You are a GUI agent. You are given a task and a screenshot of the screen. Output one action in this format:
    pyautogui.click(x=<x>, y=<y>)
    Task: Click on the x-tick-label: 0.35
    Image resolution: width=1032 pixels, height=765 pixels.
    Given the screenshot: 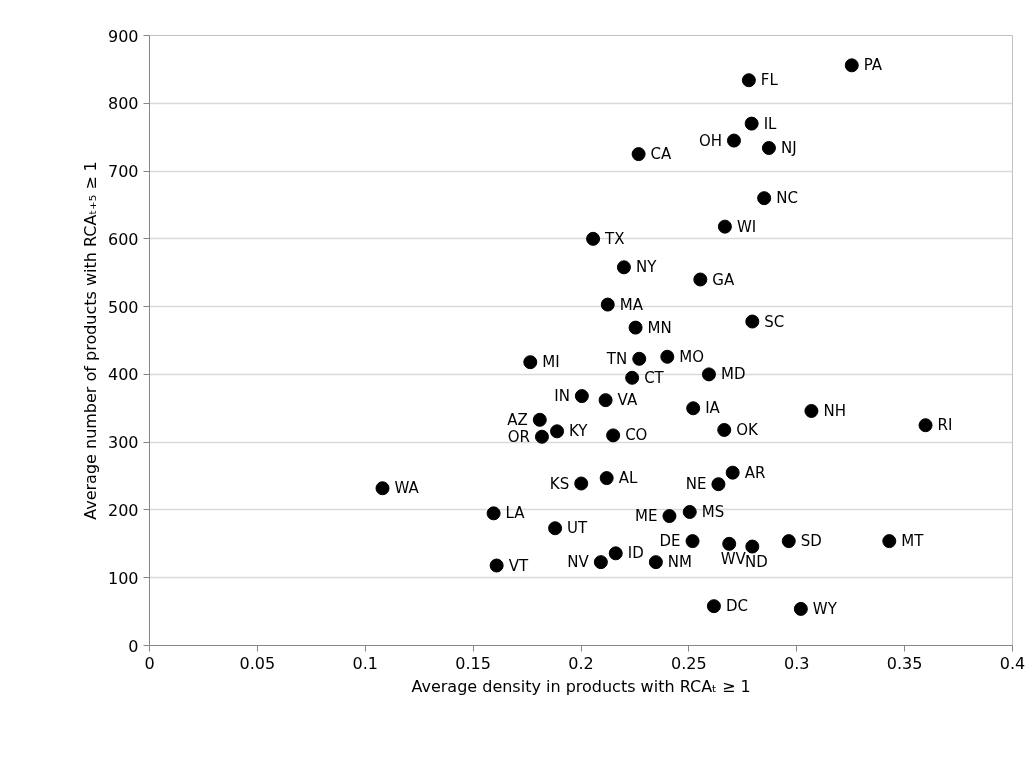 What is the action you would take?
    pyautogui.click(x=904, y=663)
    